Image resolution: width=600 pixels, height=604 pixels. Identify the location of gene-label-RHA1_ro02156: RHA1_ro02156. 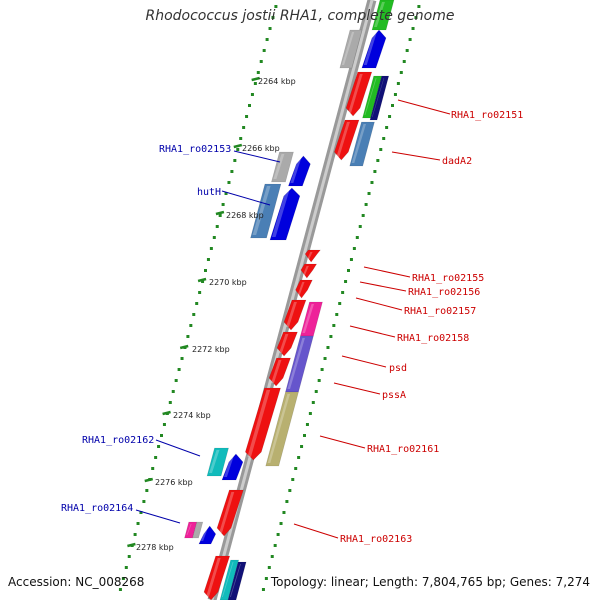
(444, 292).